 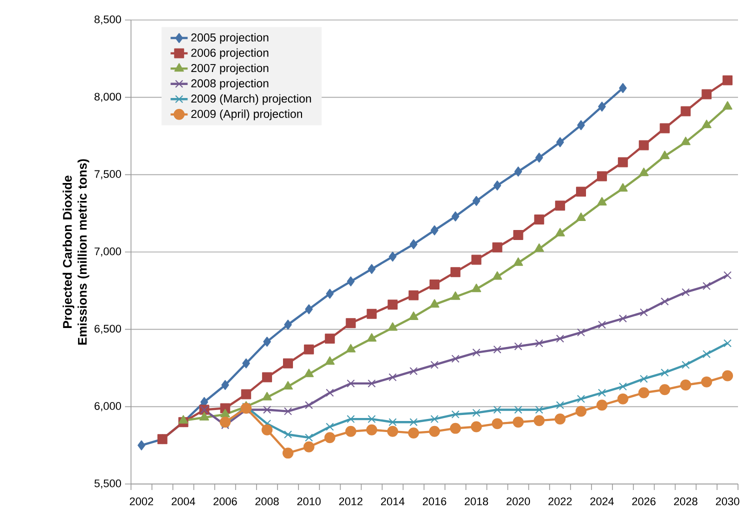 What do you see at coordinates (184, 502) in the screenshot?
I see `x-tick-label: 2004` at bounding box center [184, 502].